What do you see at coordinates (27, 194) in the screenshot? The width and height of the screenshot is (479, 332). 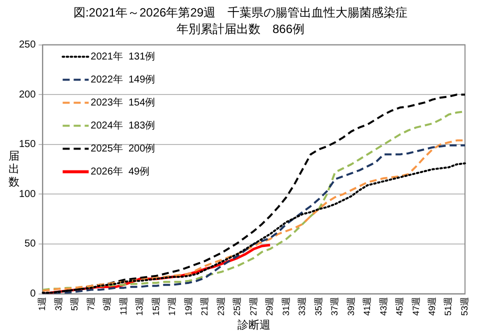 I see `y-tick-label: 100` at bounding box center [27, 194].